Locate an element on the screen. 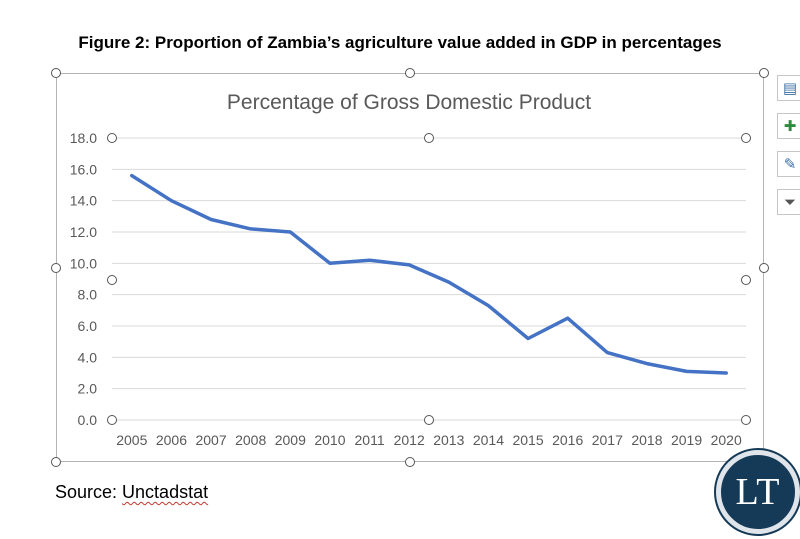  y-tick-label: 0.0 is located at coordinates (88, 420).